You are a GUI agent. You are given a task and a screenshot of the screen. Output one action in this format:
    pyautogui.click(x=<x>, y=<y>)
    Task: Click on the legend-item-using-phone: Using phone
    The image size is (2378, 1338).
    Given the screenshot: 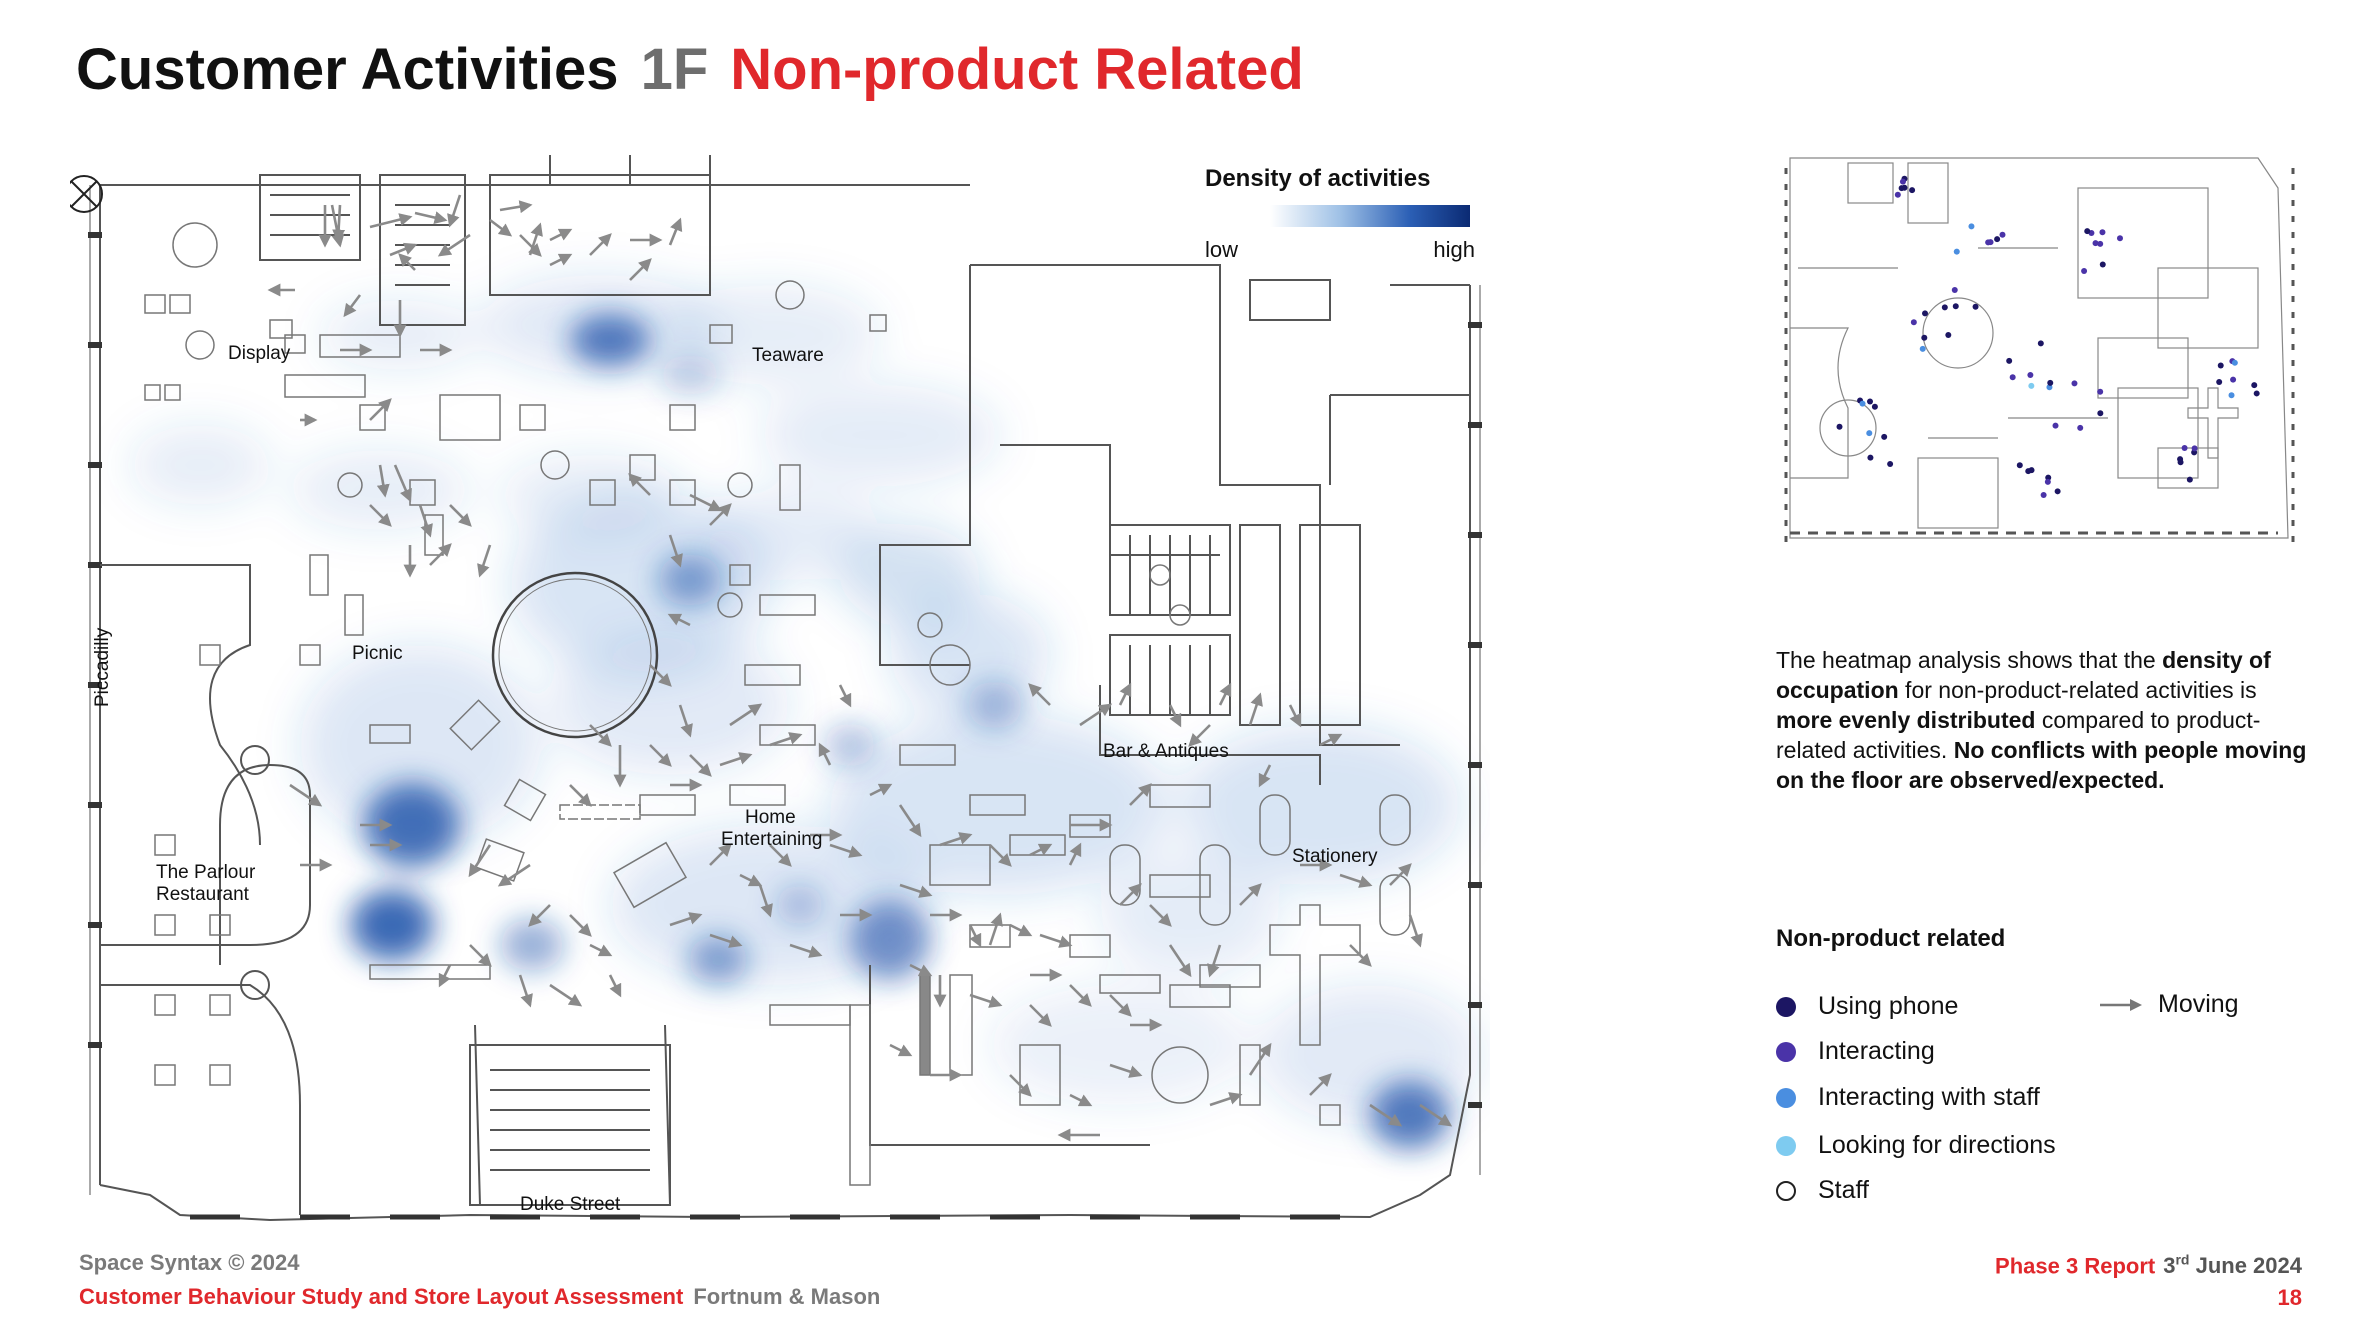 What is the action you would take?
    pyautogui.click(x=1867, y=1006)
    